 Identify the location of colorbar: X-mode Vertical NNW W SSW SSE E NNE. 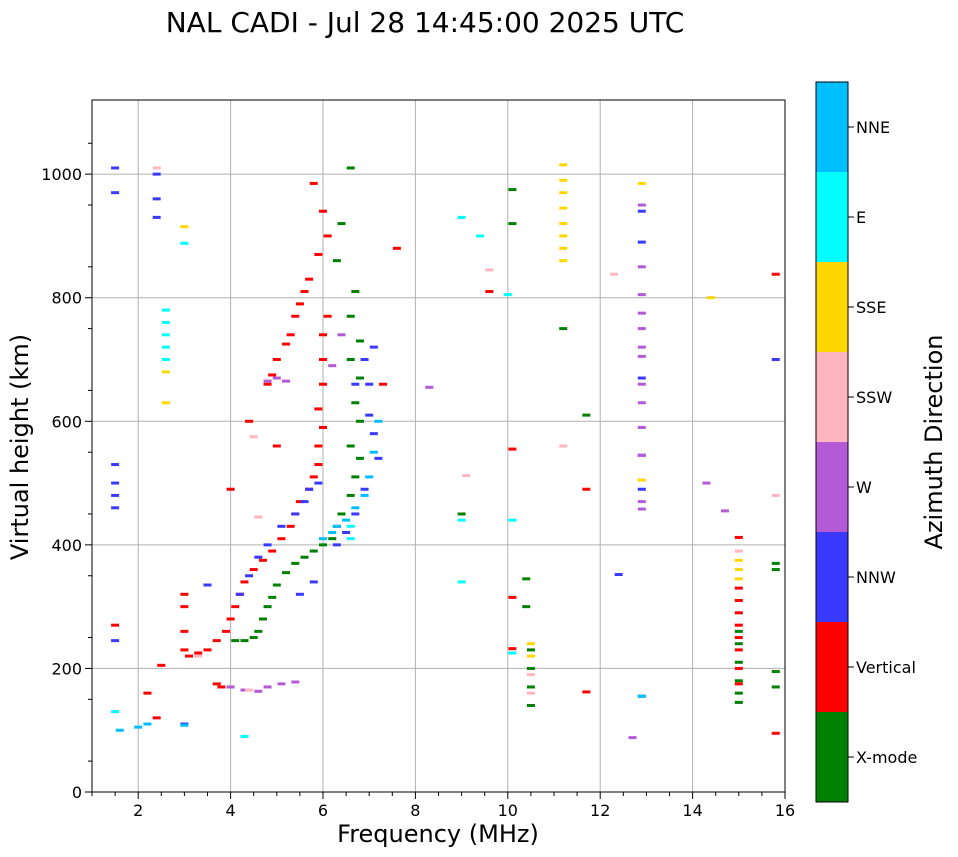
(866, 442).